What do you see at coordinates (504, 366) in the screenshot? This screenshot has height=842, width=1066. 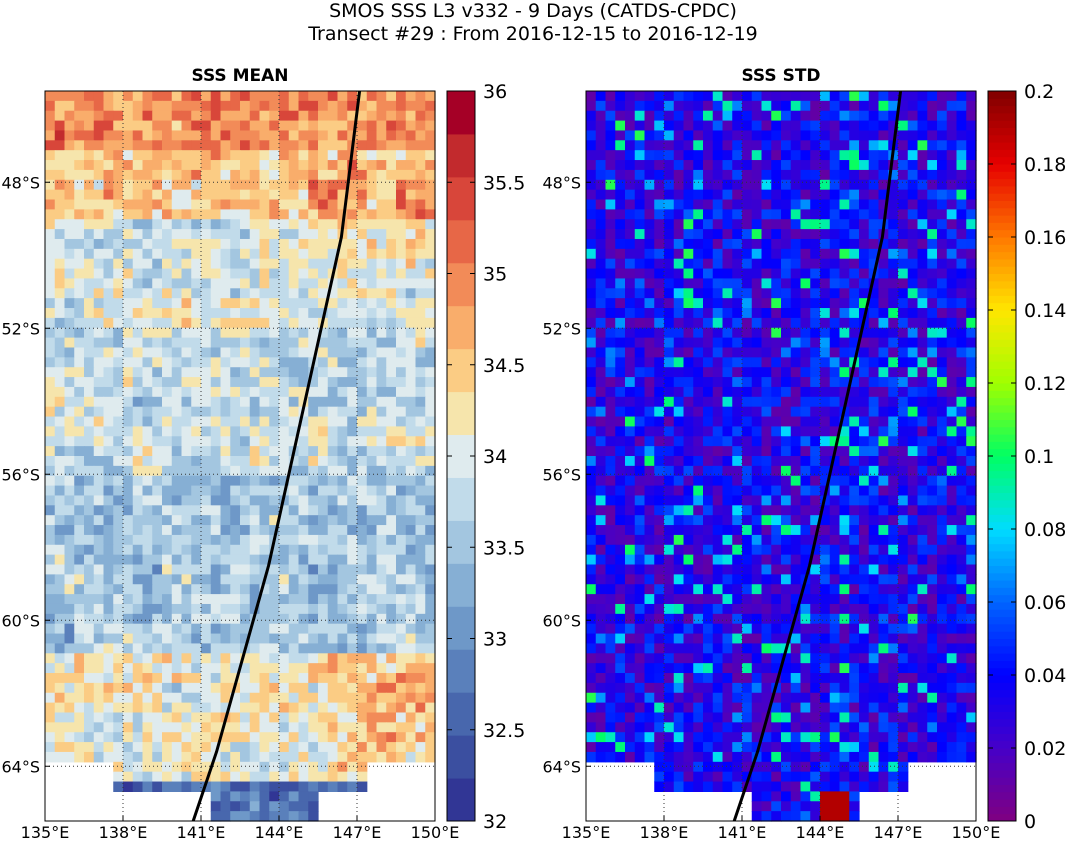 I see `colorbar-tick-label: 34.5` at bounding box center [504, 366].